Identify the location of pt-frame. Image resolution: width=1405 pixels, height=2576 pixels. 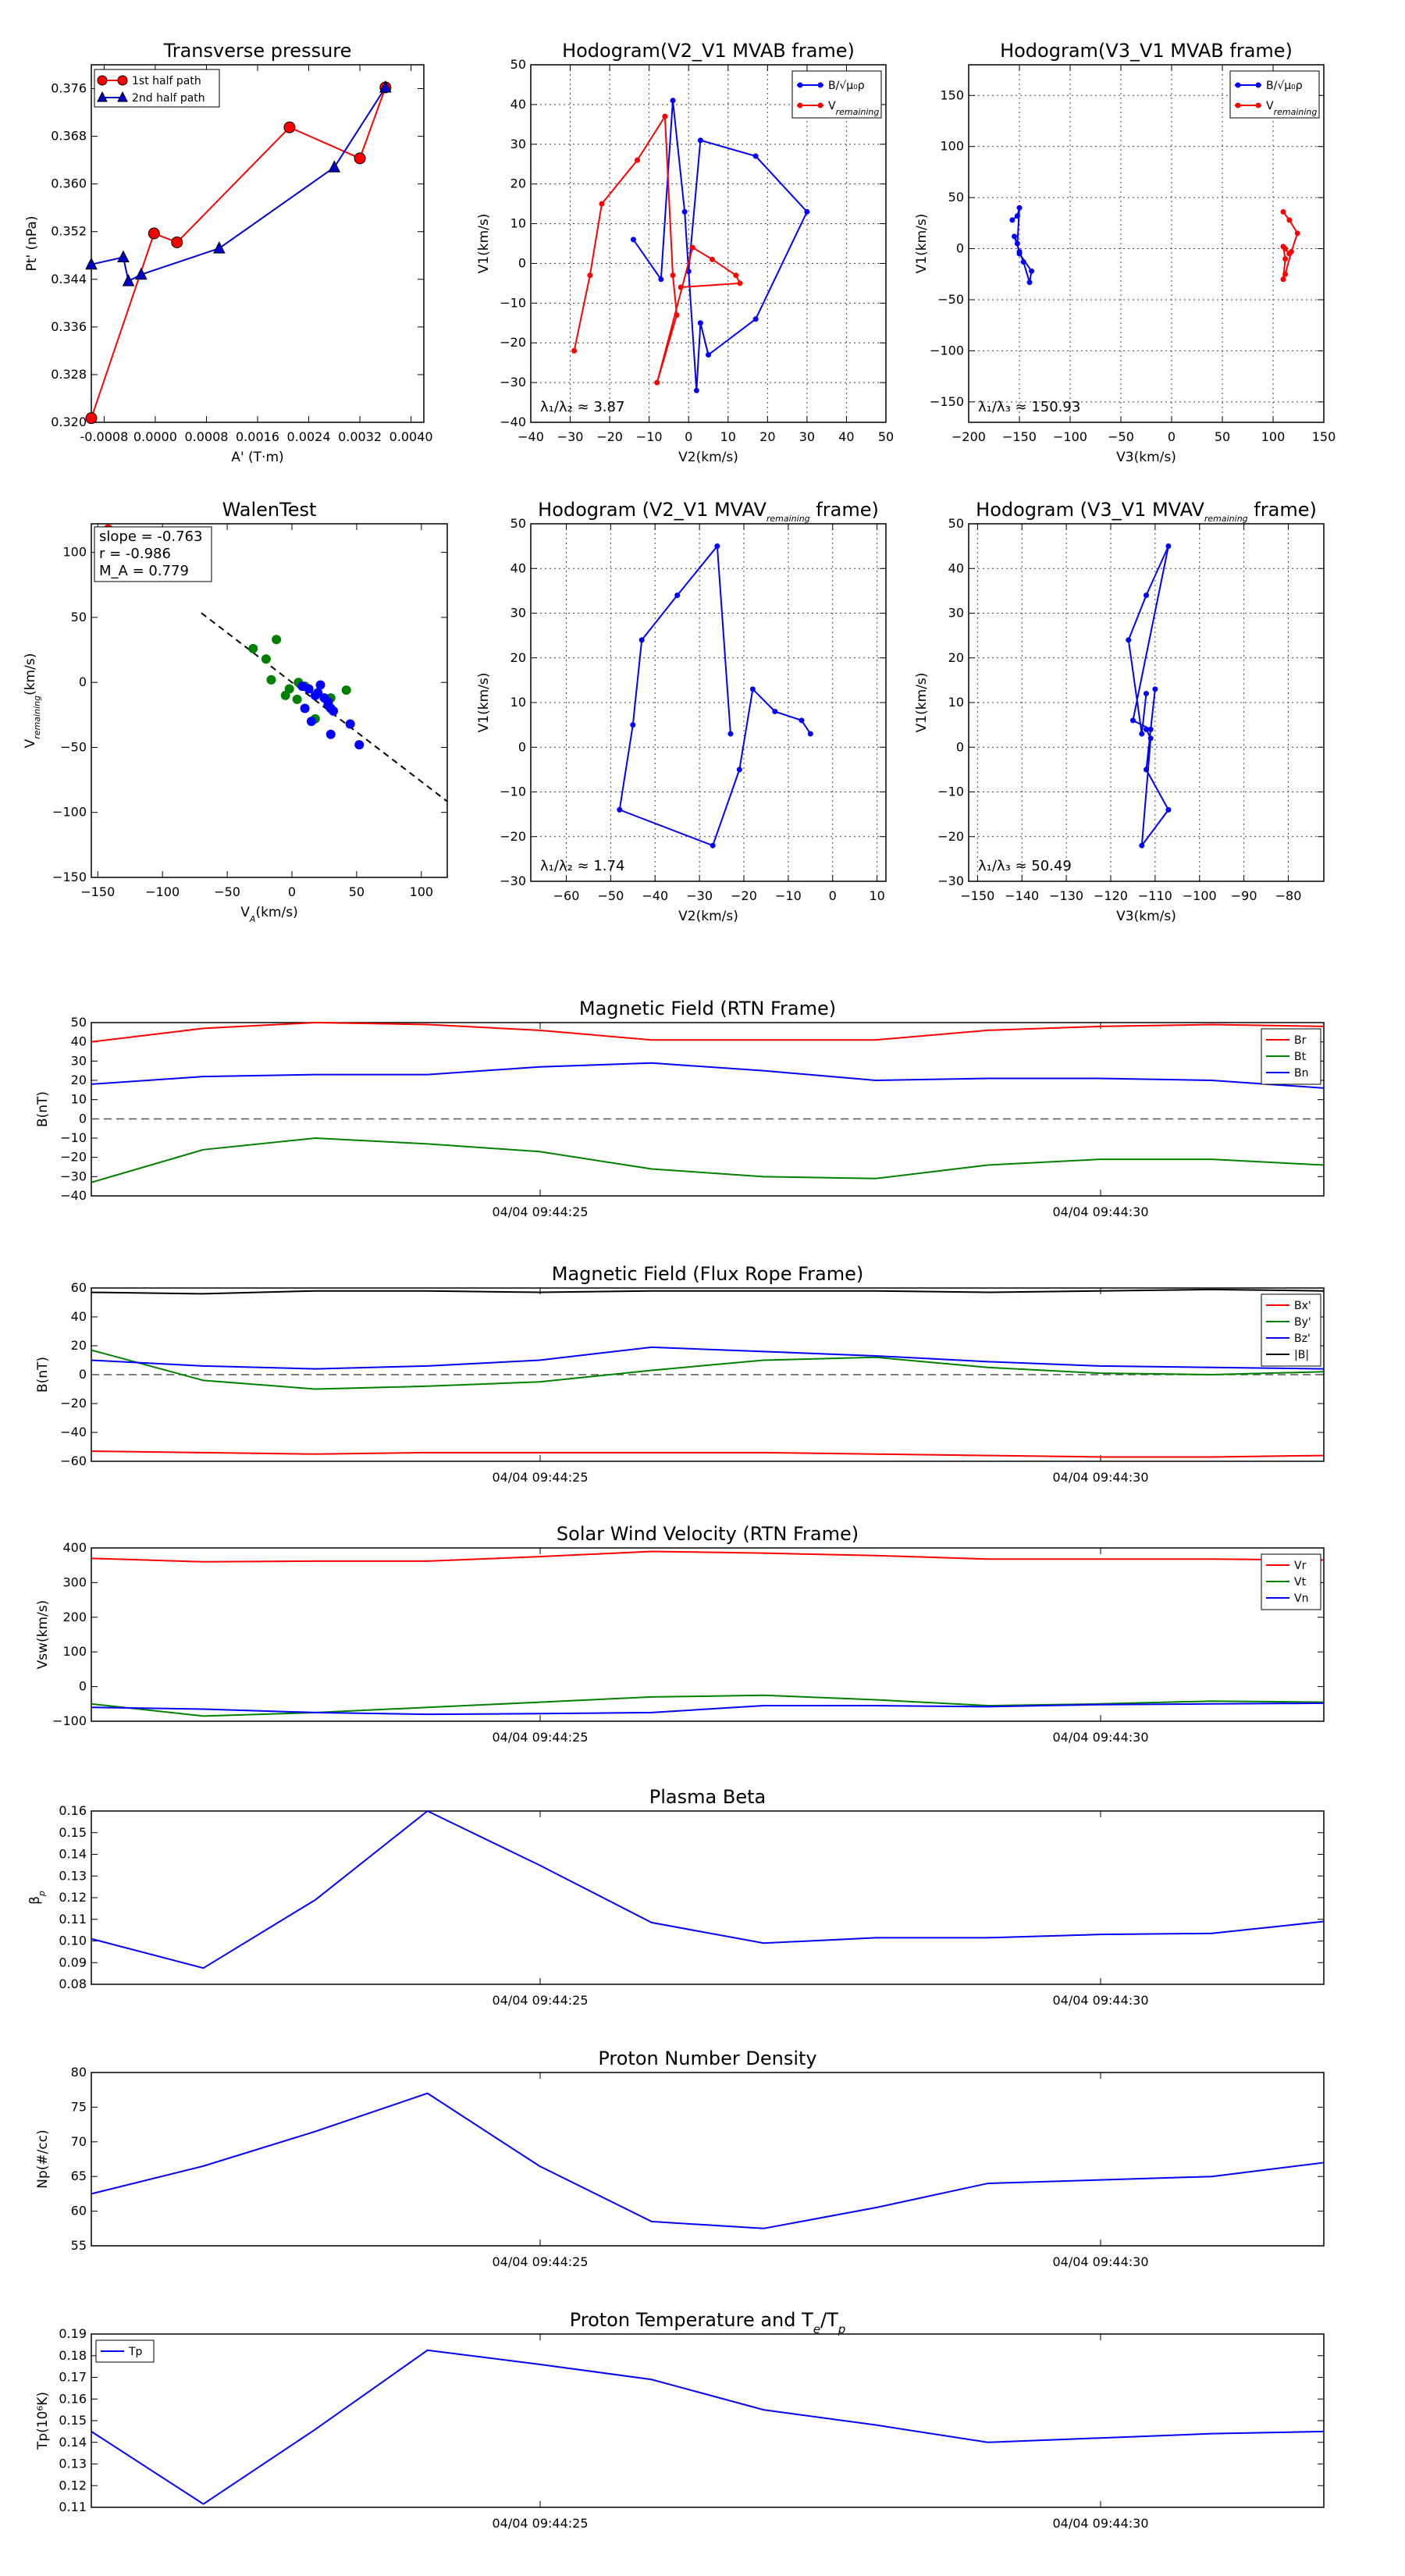
(708, 2420).